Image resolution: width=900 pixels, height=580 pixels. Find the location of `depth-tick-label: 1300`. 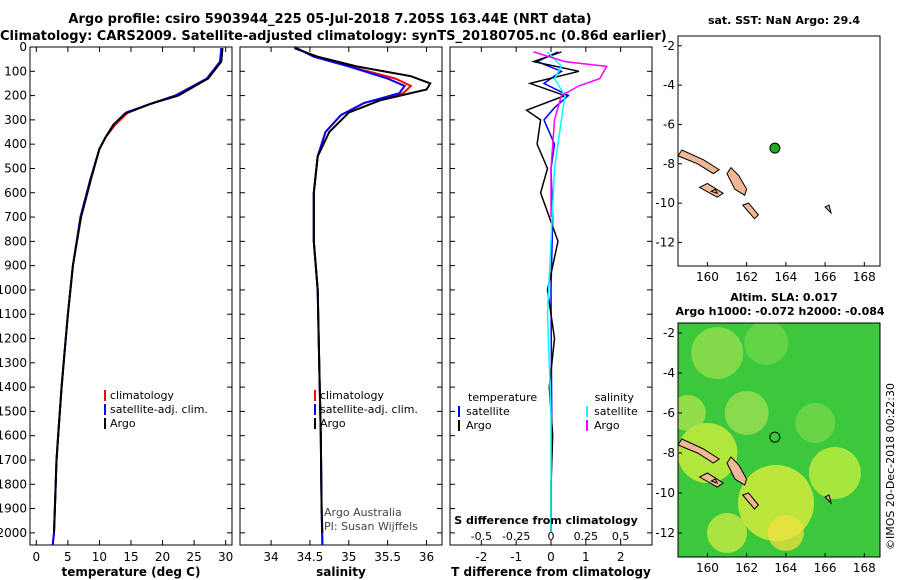

depth-tick-label: 1300 is located at coordinates (13, 363).